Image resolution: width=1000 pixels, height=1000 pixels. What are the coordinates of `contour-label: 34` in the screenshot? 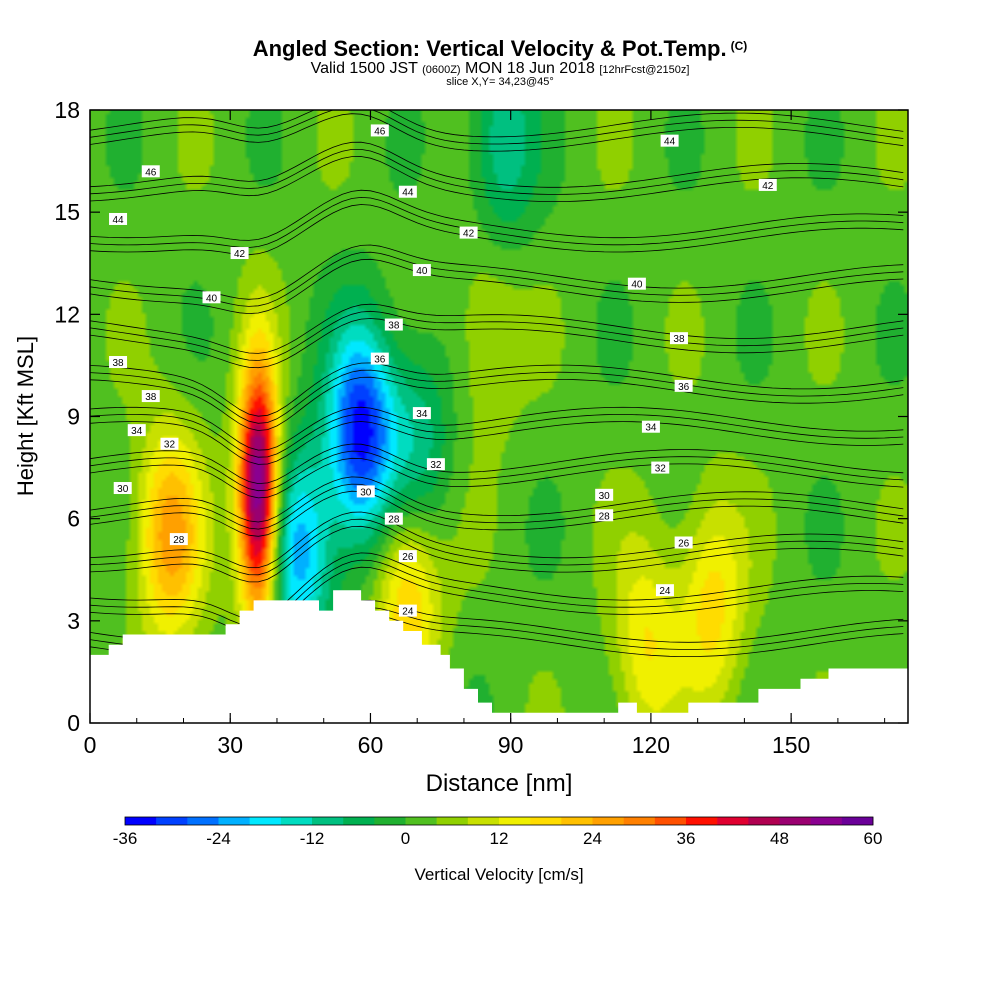 It's located at (136, 430).